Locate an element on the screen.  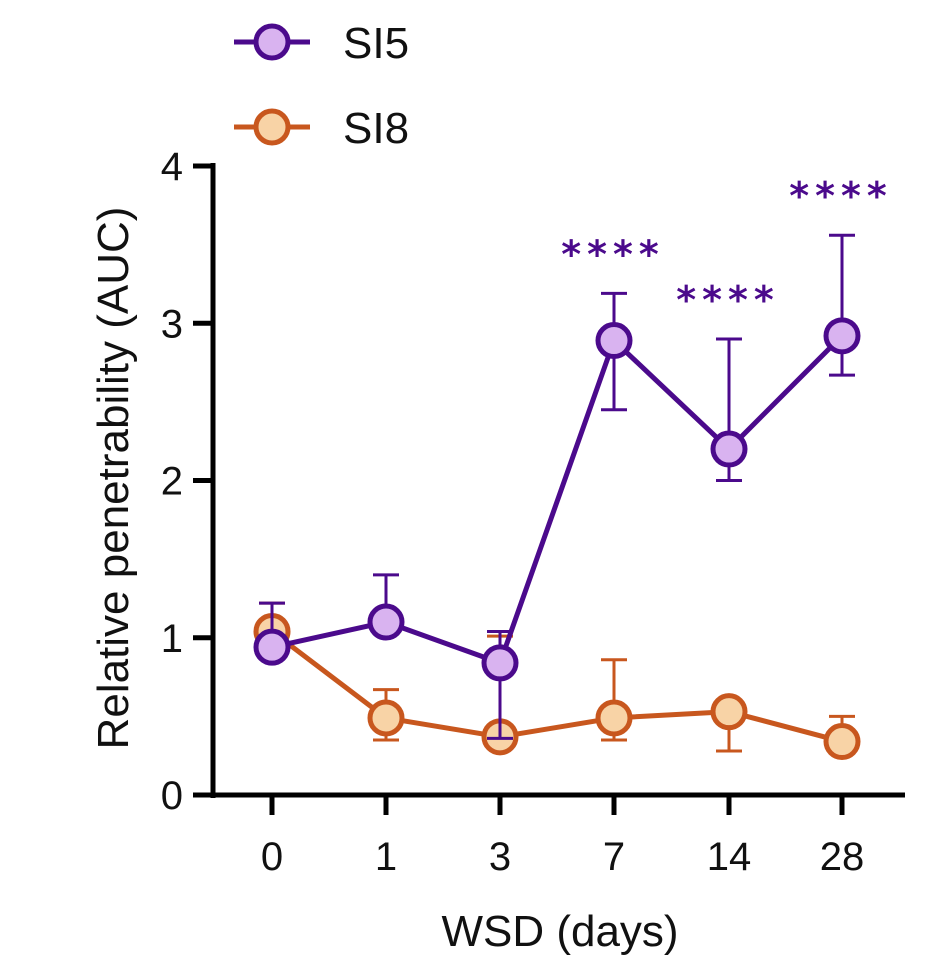
legend-item-si5: SI5 is located at coordinates (321, 43).